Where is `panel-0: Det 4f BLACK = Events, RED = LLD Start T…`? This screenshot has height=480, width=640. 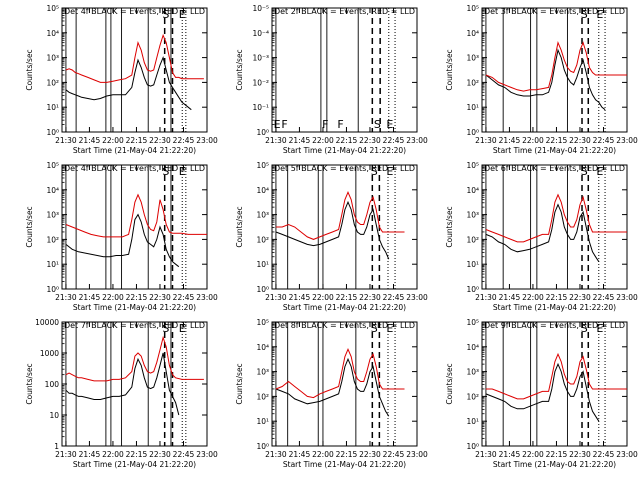
panel-0: Det 4f BLACK = Events, RED = LLD Start T… is located at coordinates (121, 79).